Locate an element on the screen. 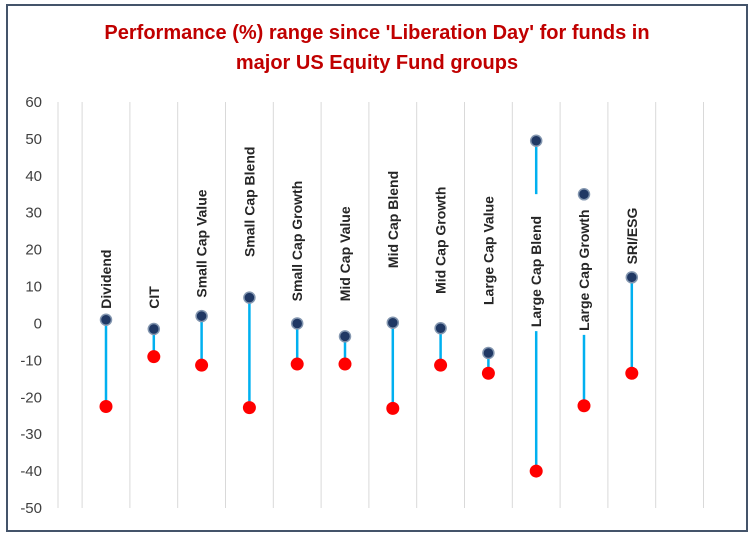  y-tick-label: 60 is located at coordinates (33, 102).